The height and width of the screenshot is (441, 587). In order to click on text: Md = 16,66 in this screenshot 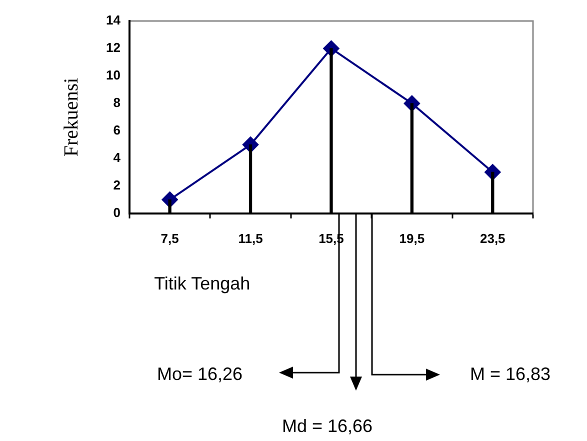, I will do `click(327, 426)`.